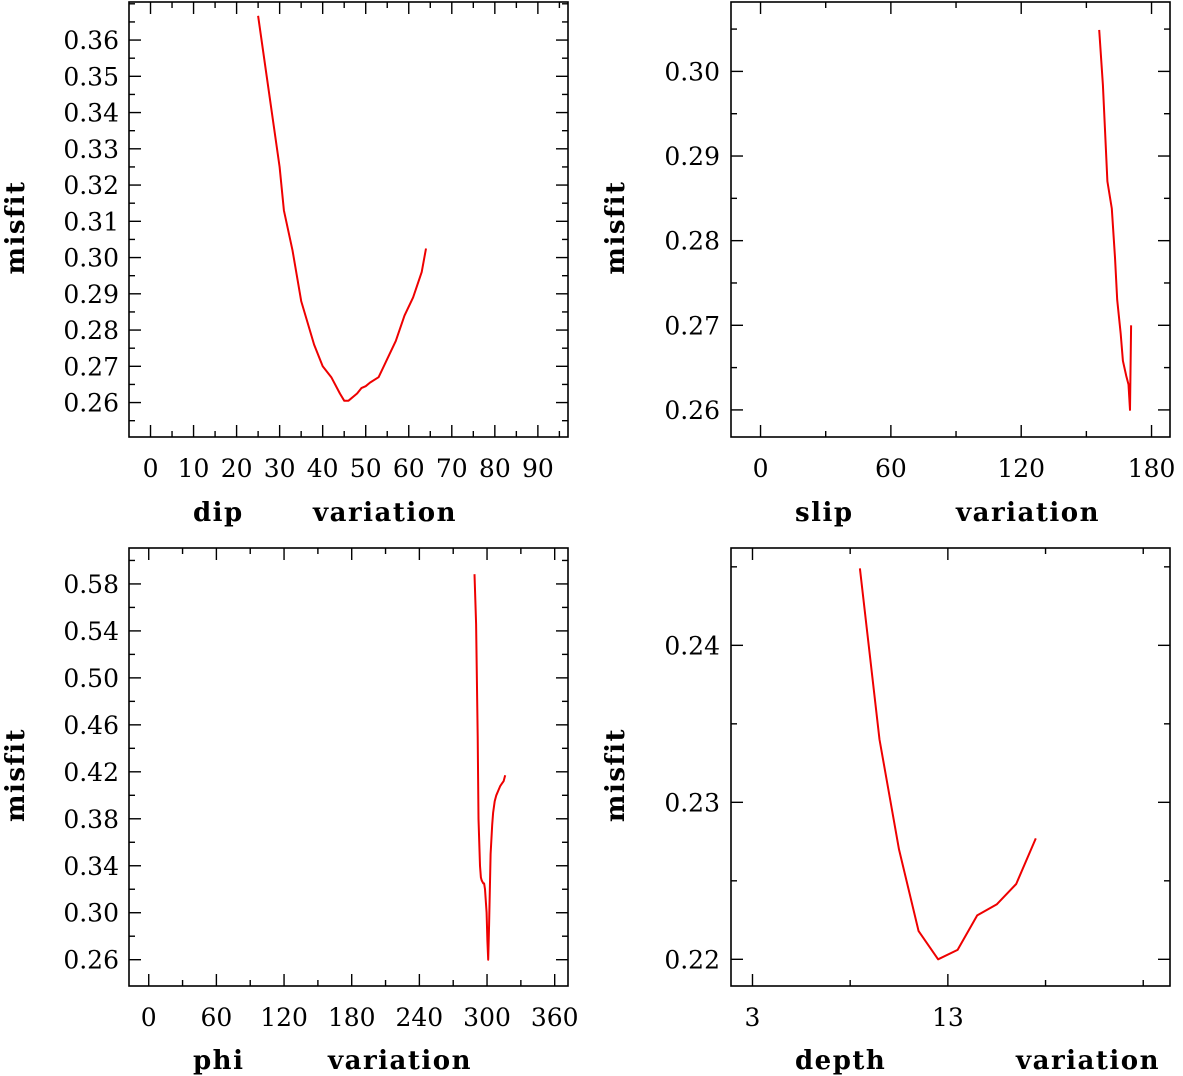  What do you see at coordinates (947, 764) in the screenshot?
I see `series-line-depth` at bounding box center [947, 764].